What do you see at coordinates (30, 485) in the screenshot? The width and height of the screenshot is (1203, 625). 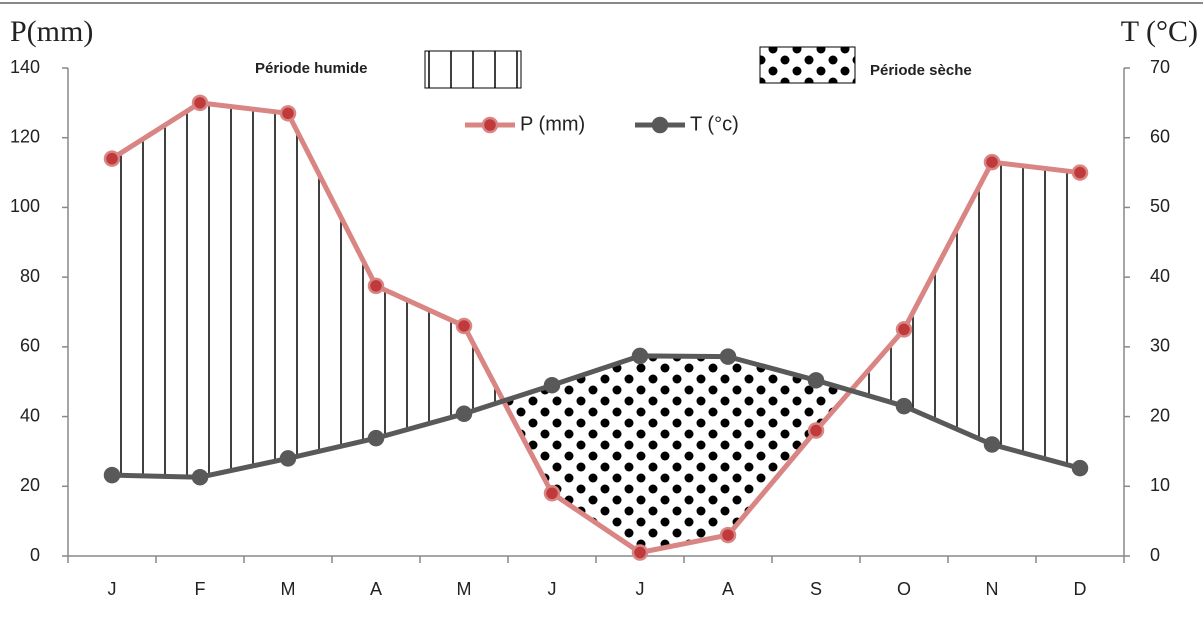 I see `y-tick-label: 20` at bounding box center [30, 485].